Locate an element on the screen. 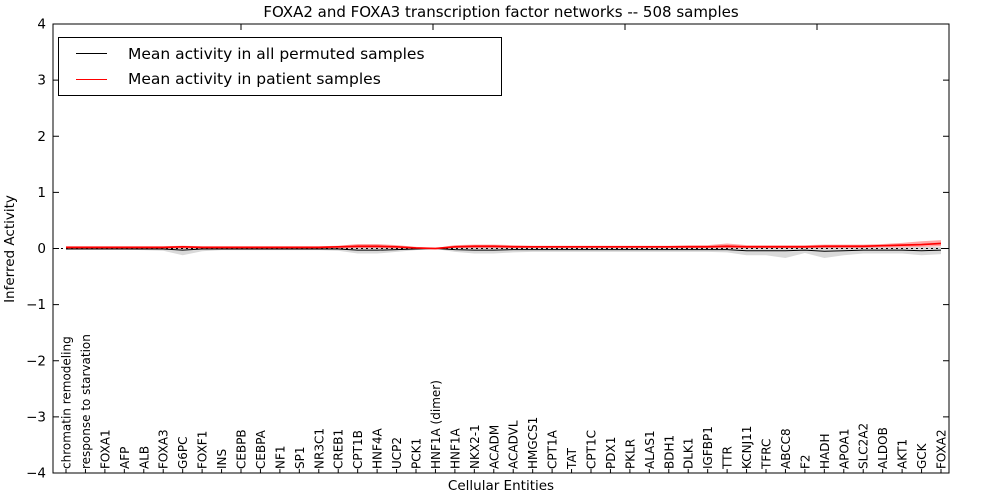 Image resolution: width=1000 pixels, height=500 pixels. x-tick-label: HNF4A is located at coordinates (378, 448).